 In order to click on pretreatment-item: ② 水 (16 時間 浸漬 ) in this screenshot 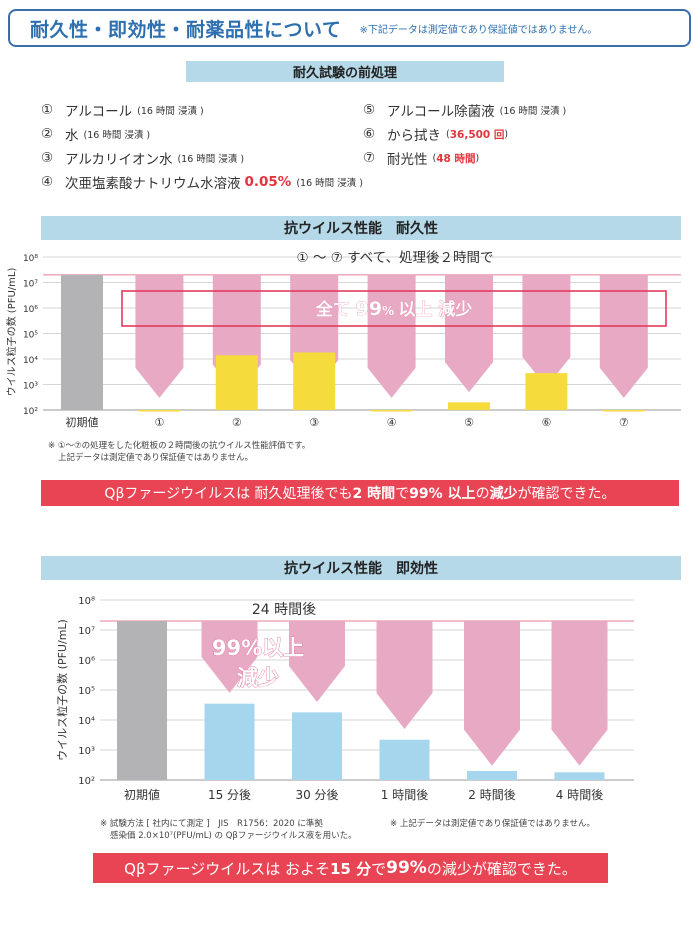, I will do `click(202, 134)`.